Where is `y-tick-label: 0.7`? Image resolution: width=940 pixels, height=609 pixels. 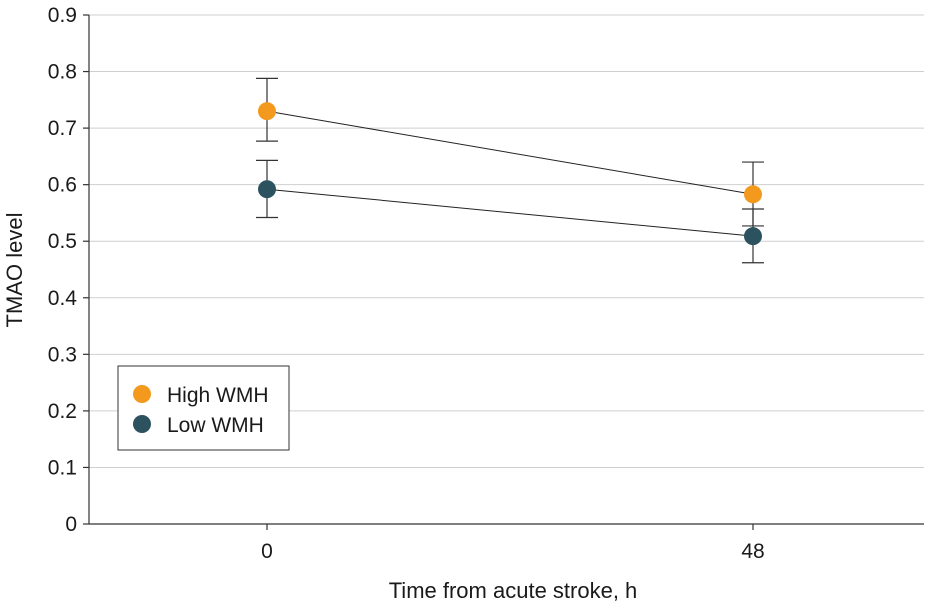
y-tick-label: 0.7 is located at coordinates (62, 128).